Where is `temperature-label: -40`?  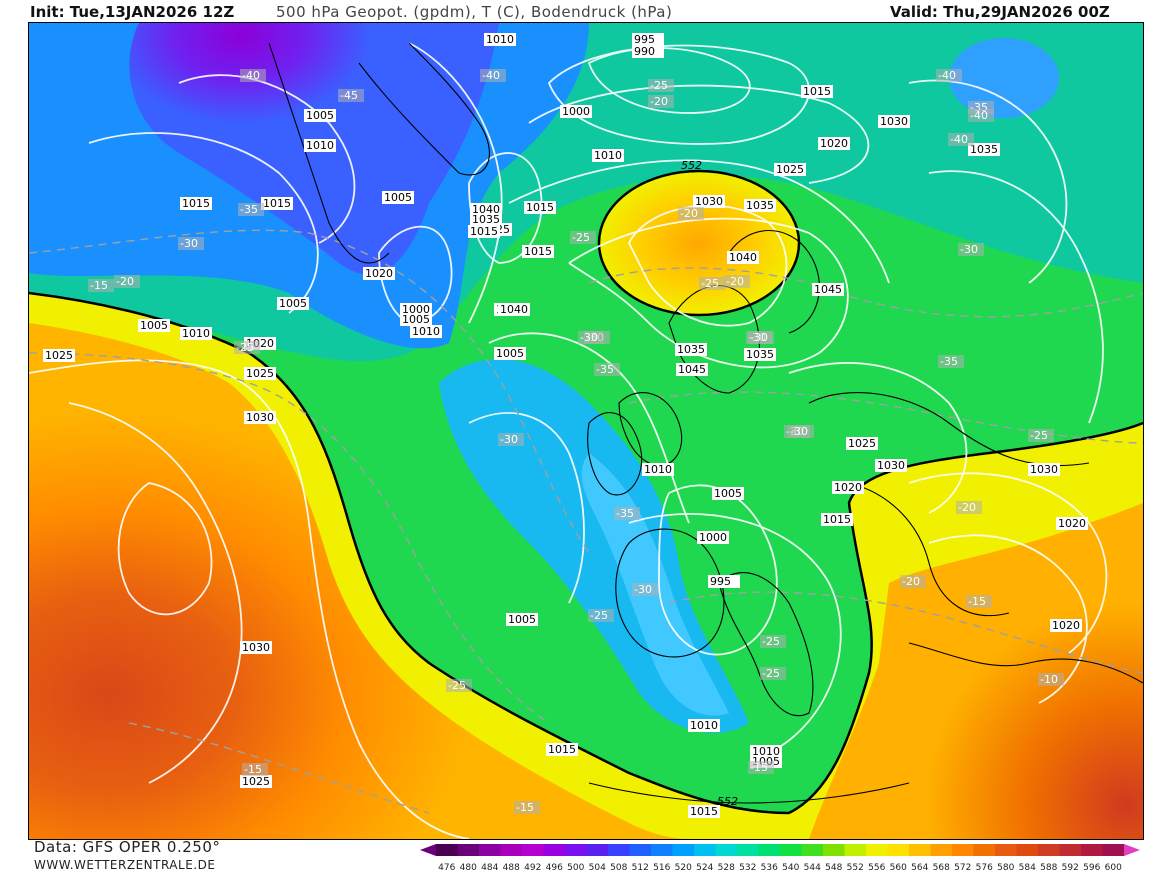 temperature-label: -40 is located at coordinates (947, 75).